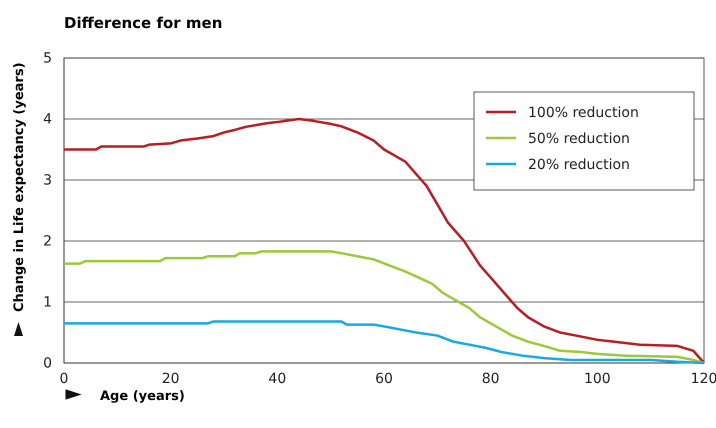 The width and height of the screenshot is (716, 428). What do you see at coordinates (47, 302) in the screenshot?
I see `y-tick-label: 1` at bounding box center [47, 302].